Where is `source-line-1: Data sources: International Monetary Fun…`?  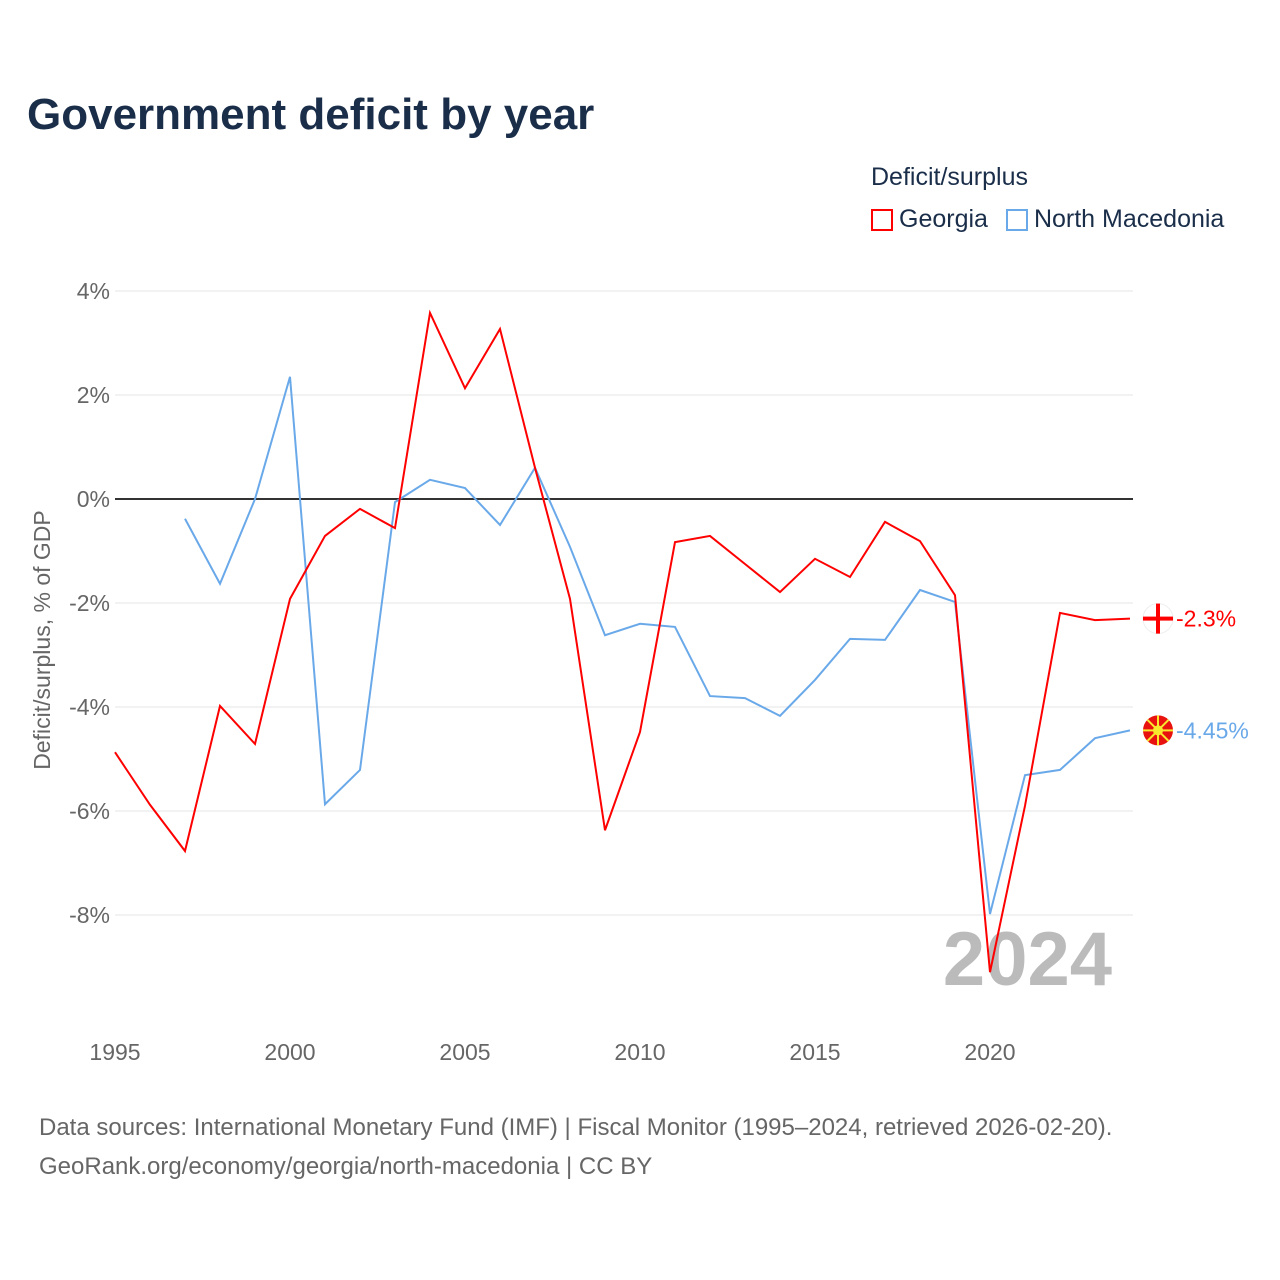
source-line-1: Data sources: International Monetary Fun… is located at coordinates (576, 1127).